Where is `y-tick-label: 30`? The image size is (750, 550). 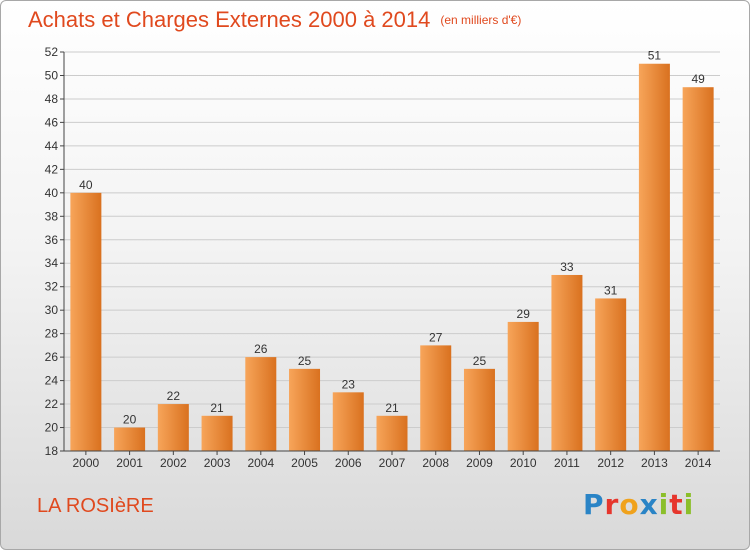 y-tick-label: 30 is located at coordinates (52, 310).